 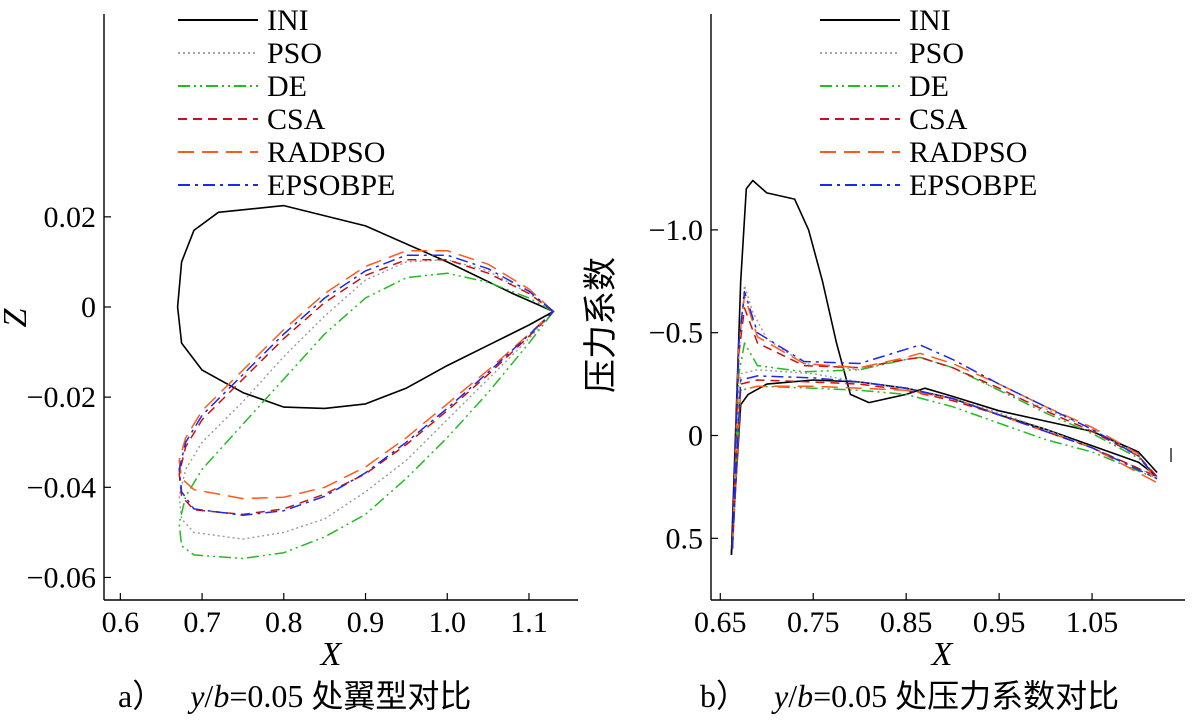 I want to click on caption-b-var: y, so click(x=780, y=696).